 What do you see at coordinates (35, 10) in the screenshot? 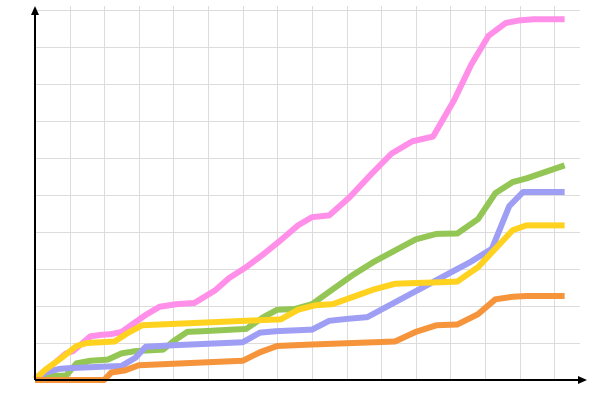
I see `y-axis-arrow-icon` at bounding box center [35, 10].